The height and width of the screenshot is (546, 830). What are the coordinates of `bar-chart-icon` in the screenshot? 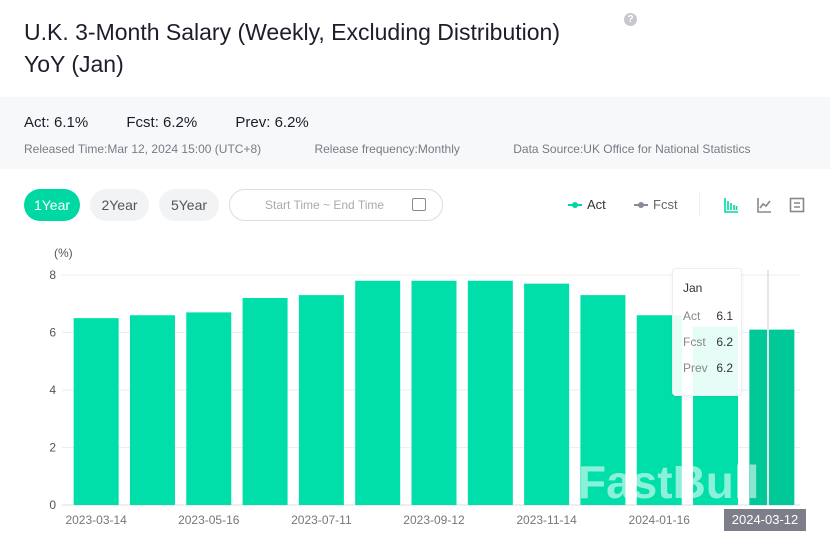 It's located at (731, 205).